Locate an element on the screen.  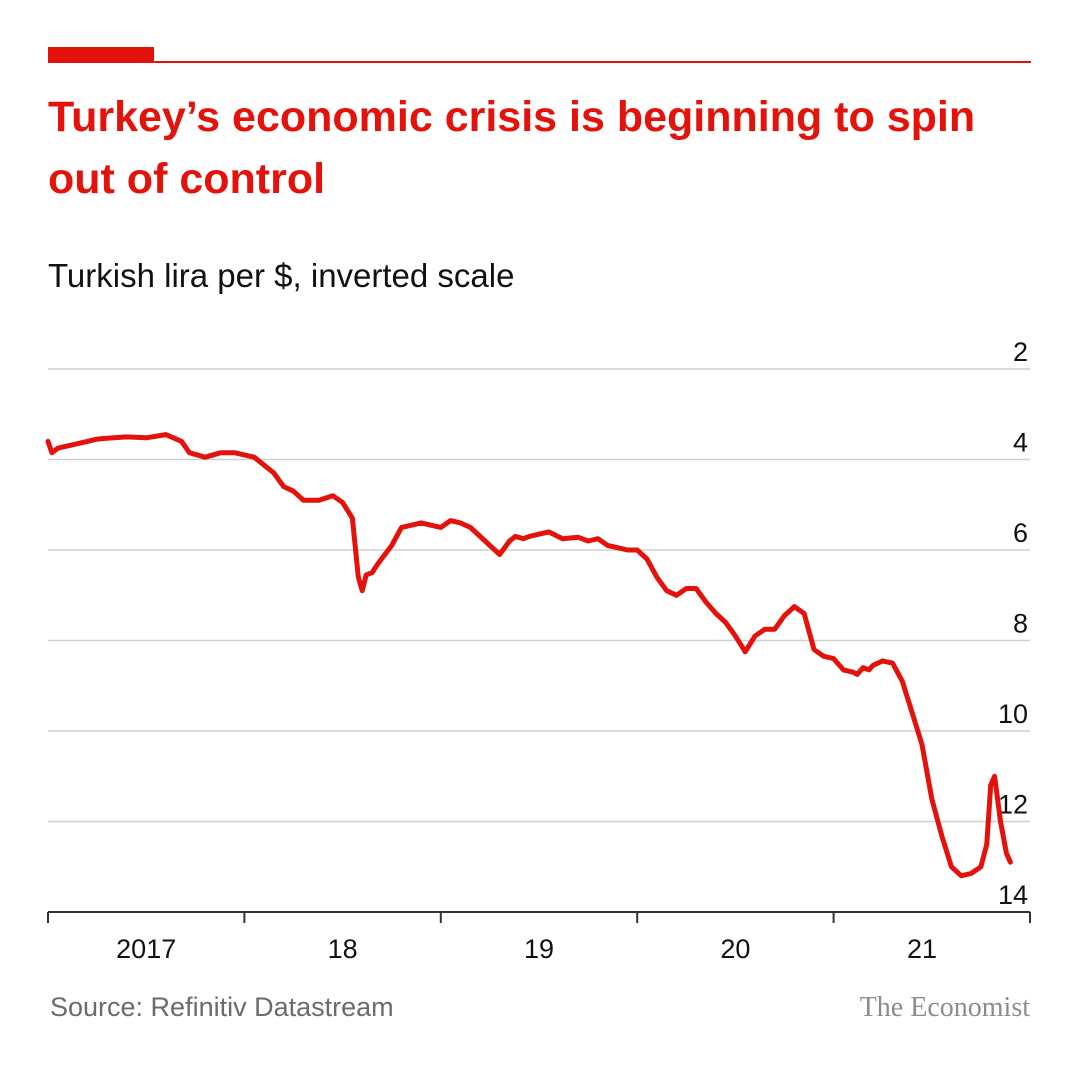
x-tick-label: 20 is located at coordinates (735, 949).